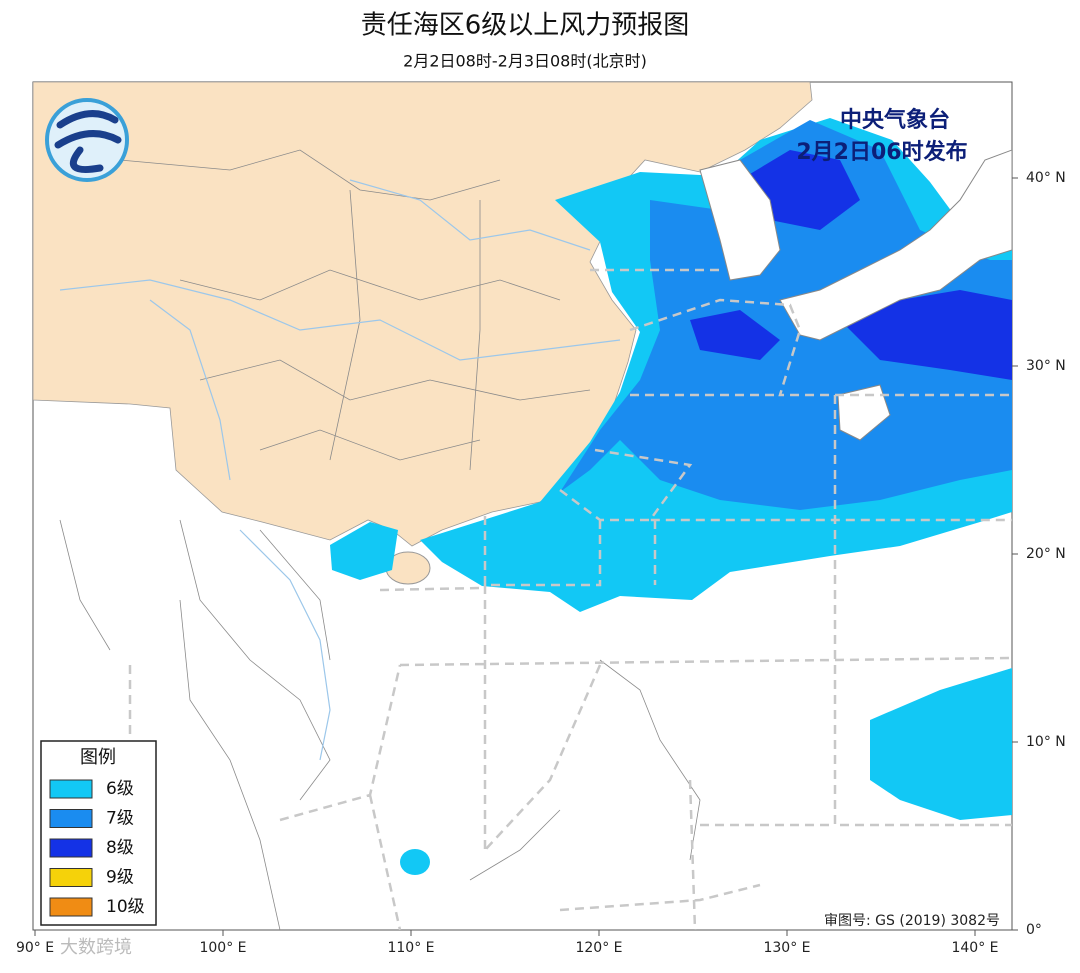 This screenshot has height=973, width=1080. What do you see at coordinates (598, 948) in the screenshot?
I see `lon-label: 120° E` at bounding box center [598, 948].